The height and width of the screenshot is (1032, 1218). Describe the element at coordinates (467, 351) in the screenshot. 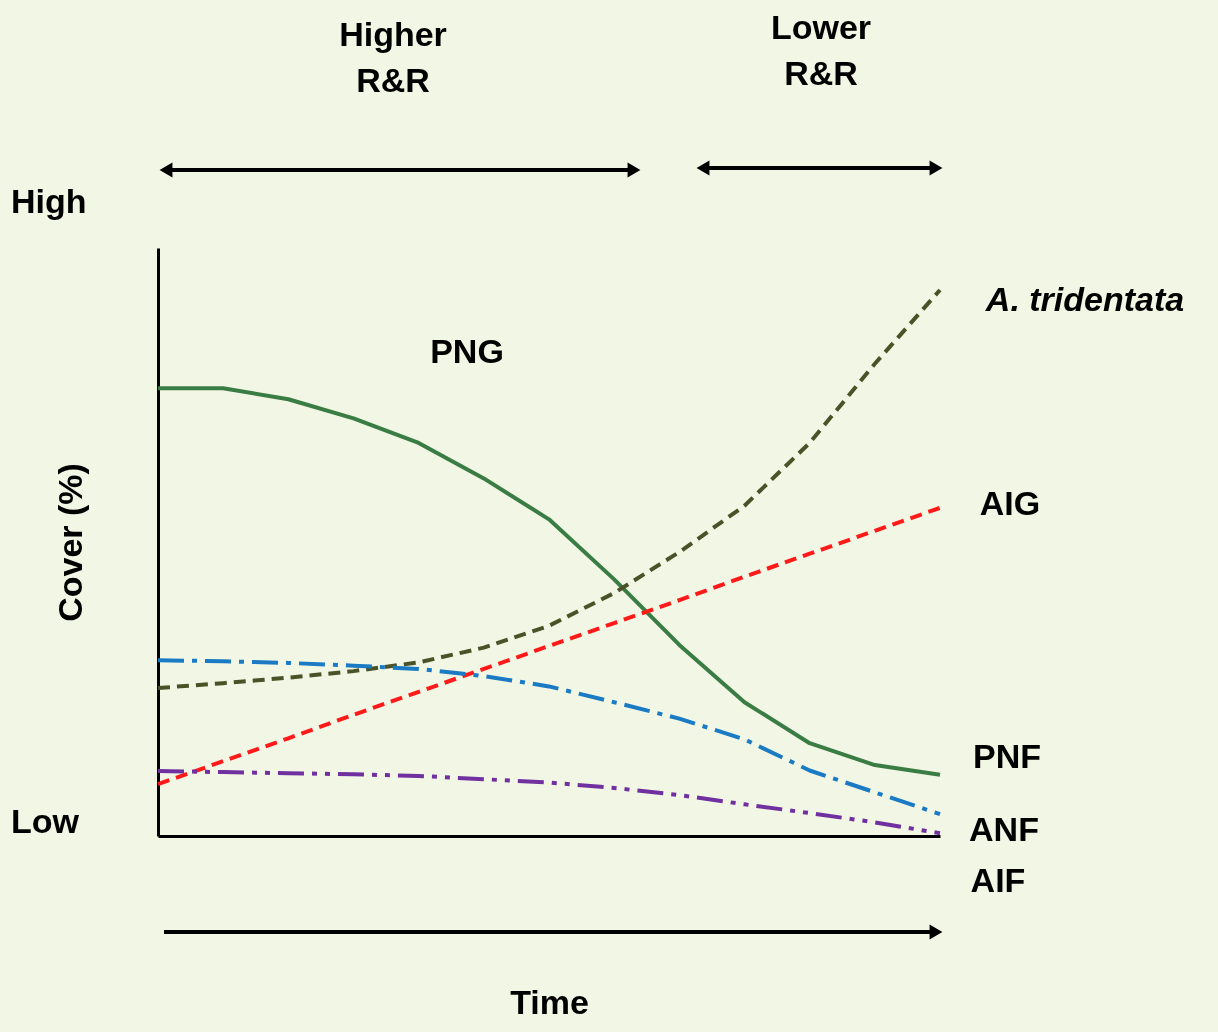

I see `annotation: PNG` at that location.